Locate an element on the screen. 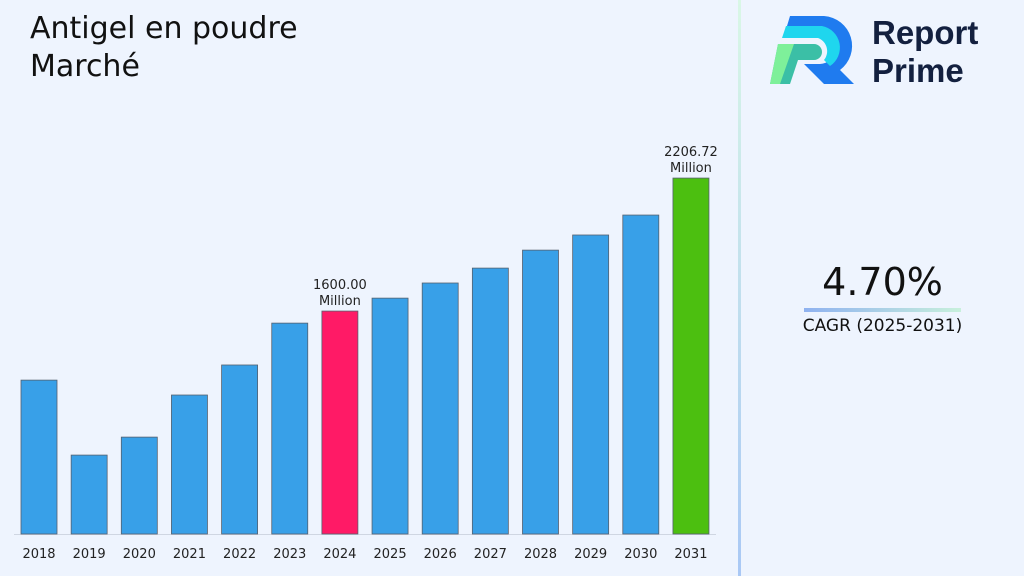 This screenshot has width=1024, height=576. data-label-value-2031: 2206.72 is located at coordinates (691, 152).